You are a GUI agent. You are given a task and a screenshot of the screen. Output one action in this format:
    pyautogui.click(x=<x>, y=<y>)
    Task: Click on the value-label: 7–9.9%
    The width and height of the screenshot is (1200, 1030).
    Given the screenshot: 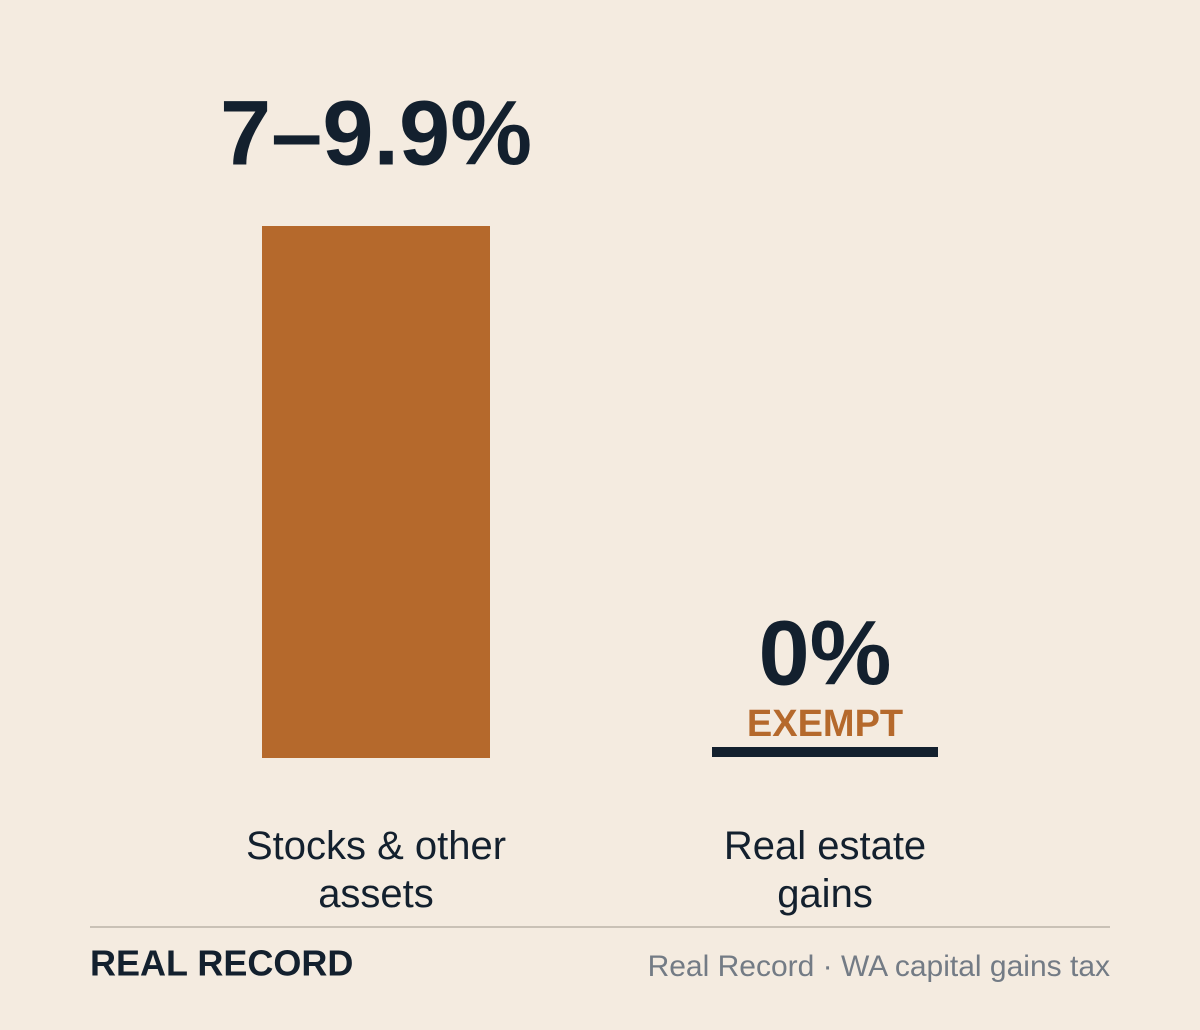 What is the action you would take?
    pyautogui.click(x=376, y=133)
    